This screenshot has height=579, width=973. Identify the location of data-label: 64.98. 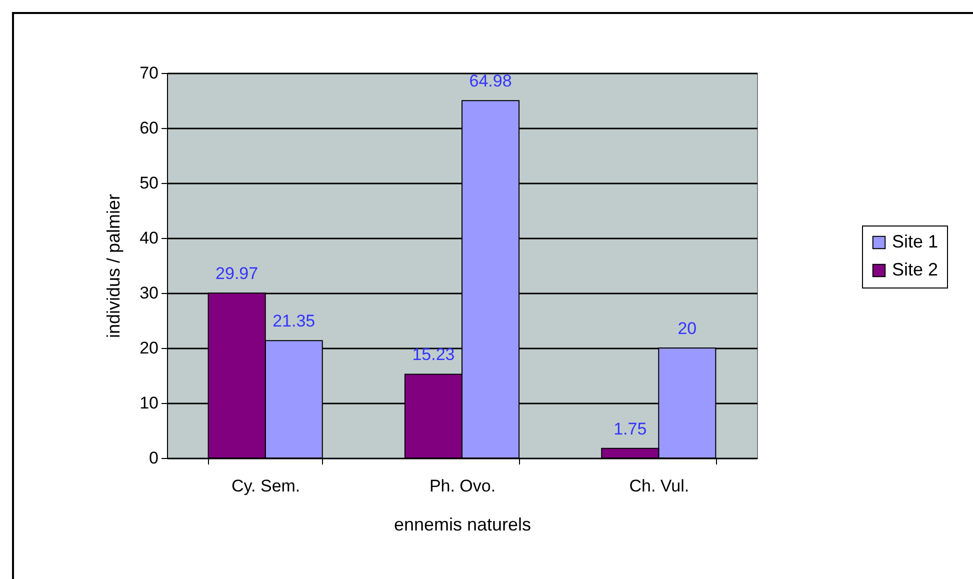
(490, 81).